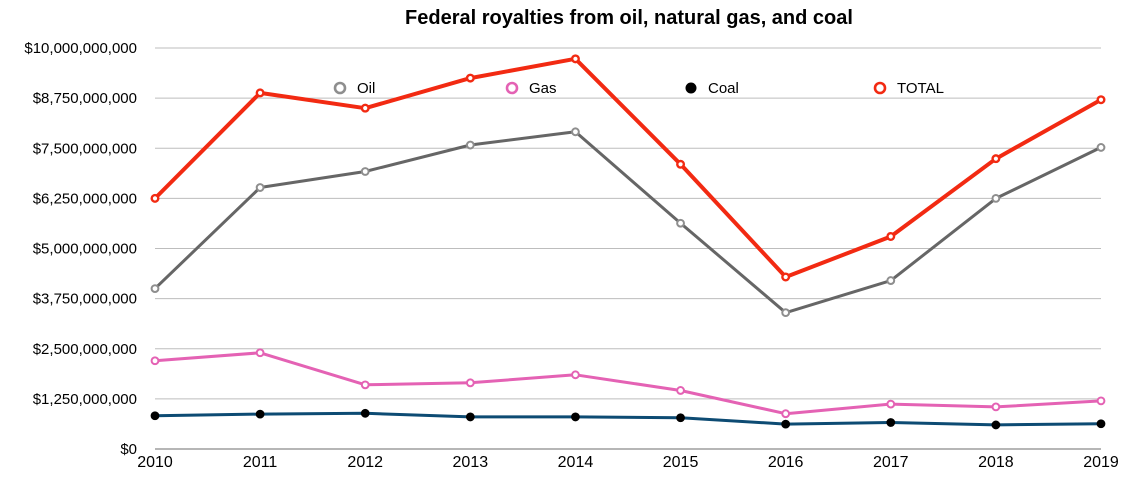 The width and height of the screenshot is (1140, 478). I want to click on y-tick-label: $8,750,000,000, so click(85, 98).